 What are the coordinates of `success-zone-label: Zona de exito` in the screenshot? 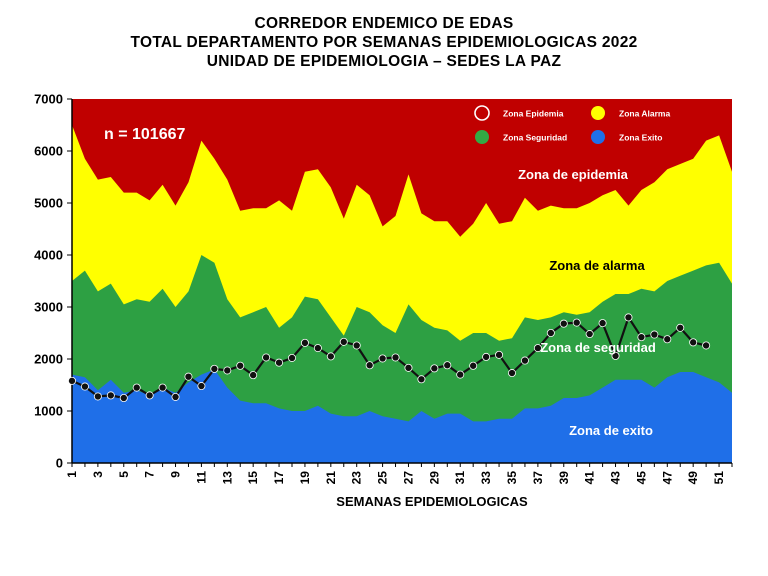 It's located at (611, 430).